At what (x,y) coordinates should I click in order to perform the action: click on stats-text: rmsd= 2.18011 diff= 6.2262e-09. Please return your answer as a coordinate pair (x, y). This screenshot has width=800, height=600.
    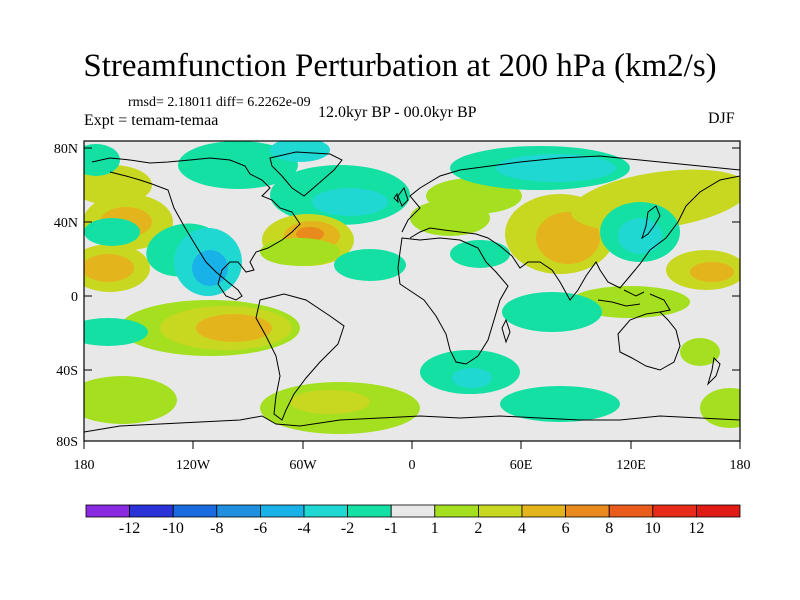
    Looking at the image, I should click on (219, 102).